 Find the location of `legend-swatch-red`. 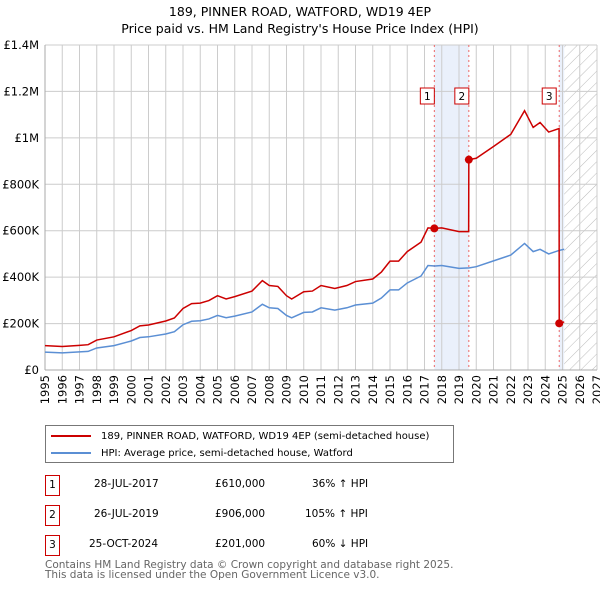

legend-swatch-red is located at coordinates (71, 436).